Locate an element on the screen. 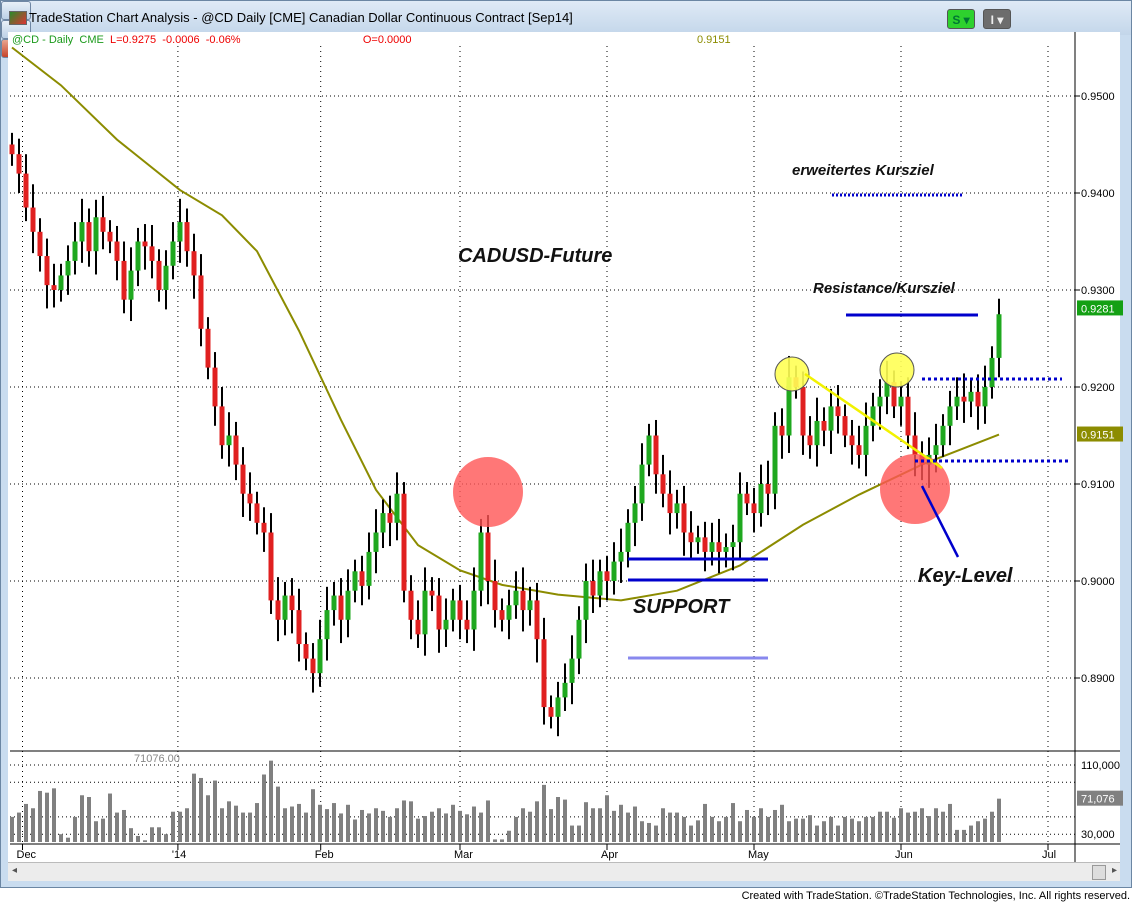 This screenshot has width=1132, height=902. percent-change: -0.06% is located at coordinates (223, 40).